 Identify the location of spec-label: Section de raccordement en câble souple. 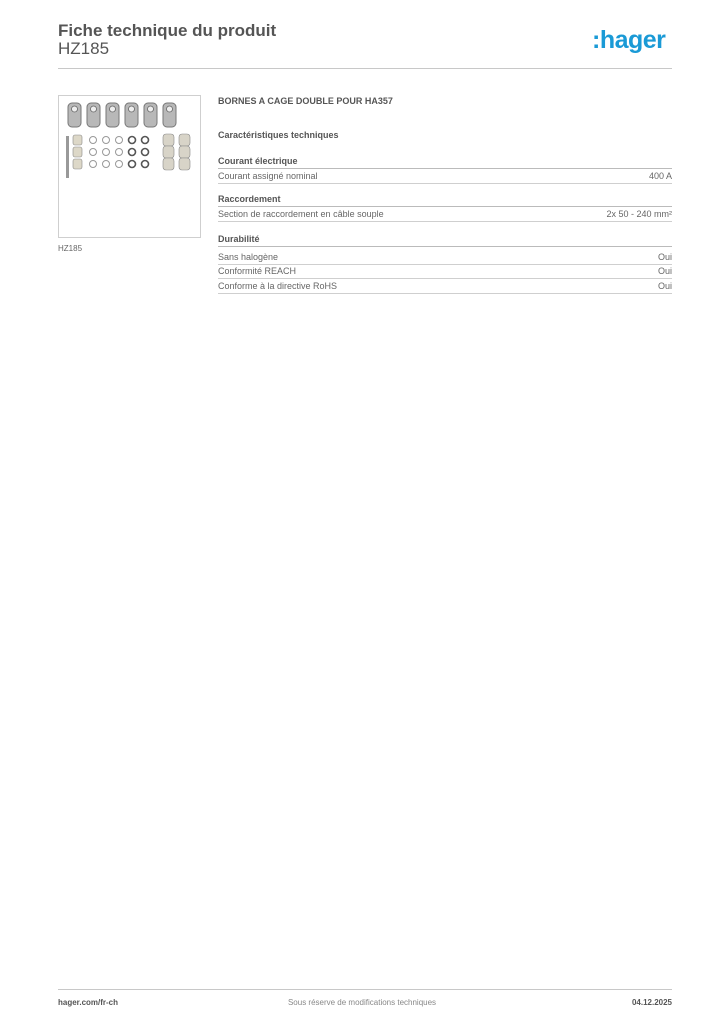
(301, 214).